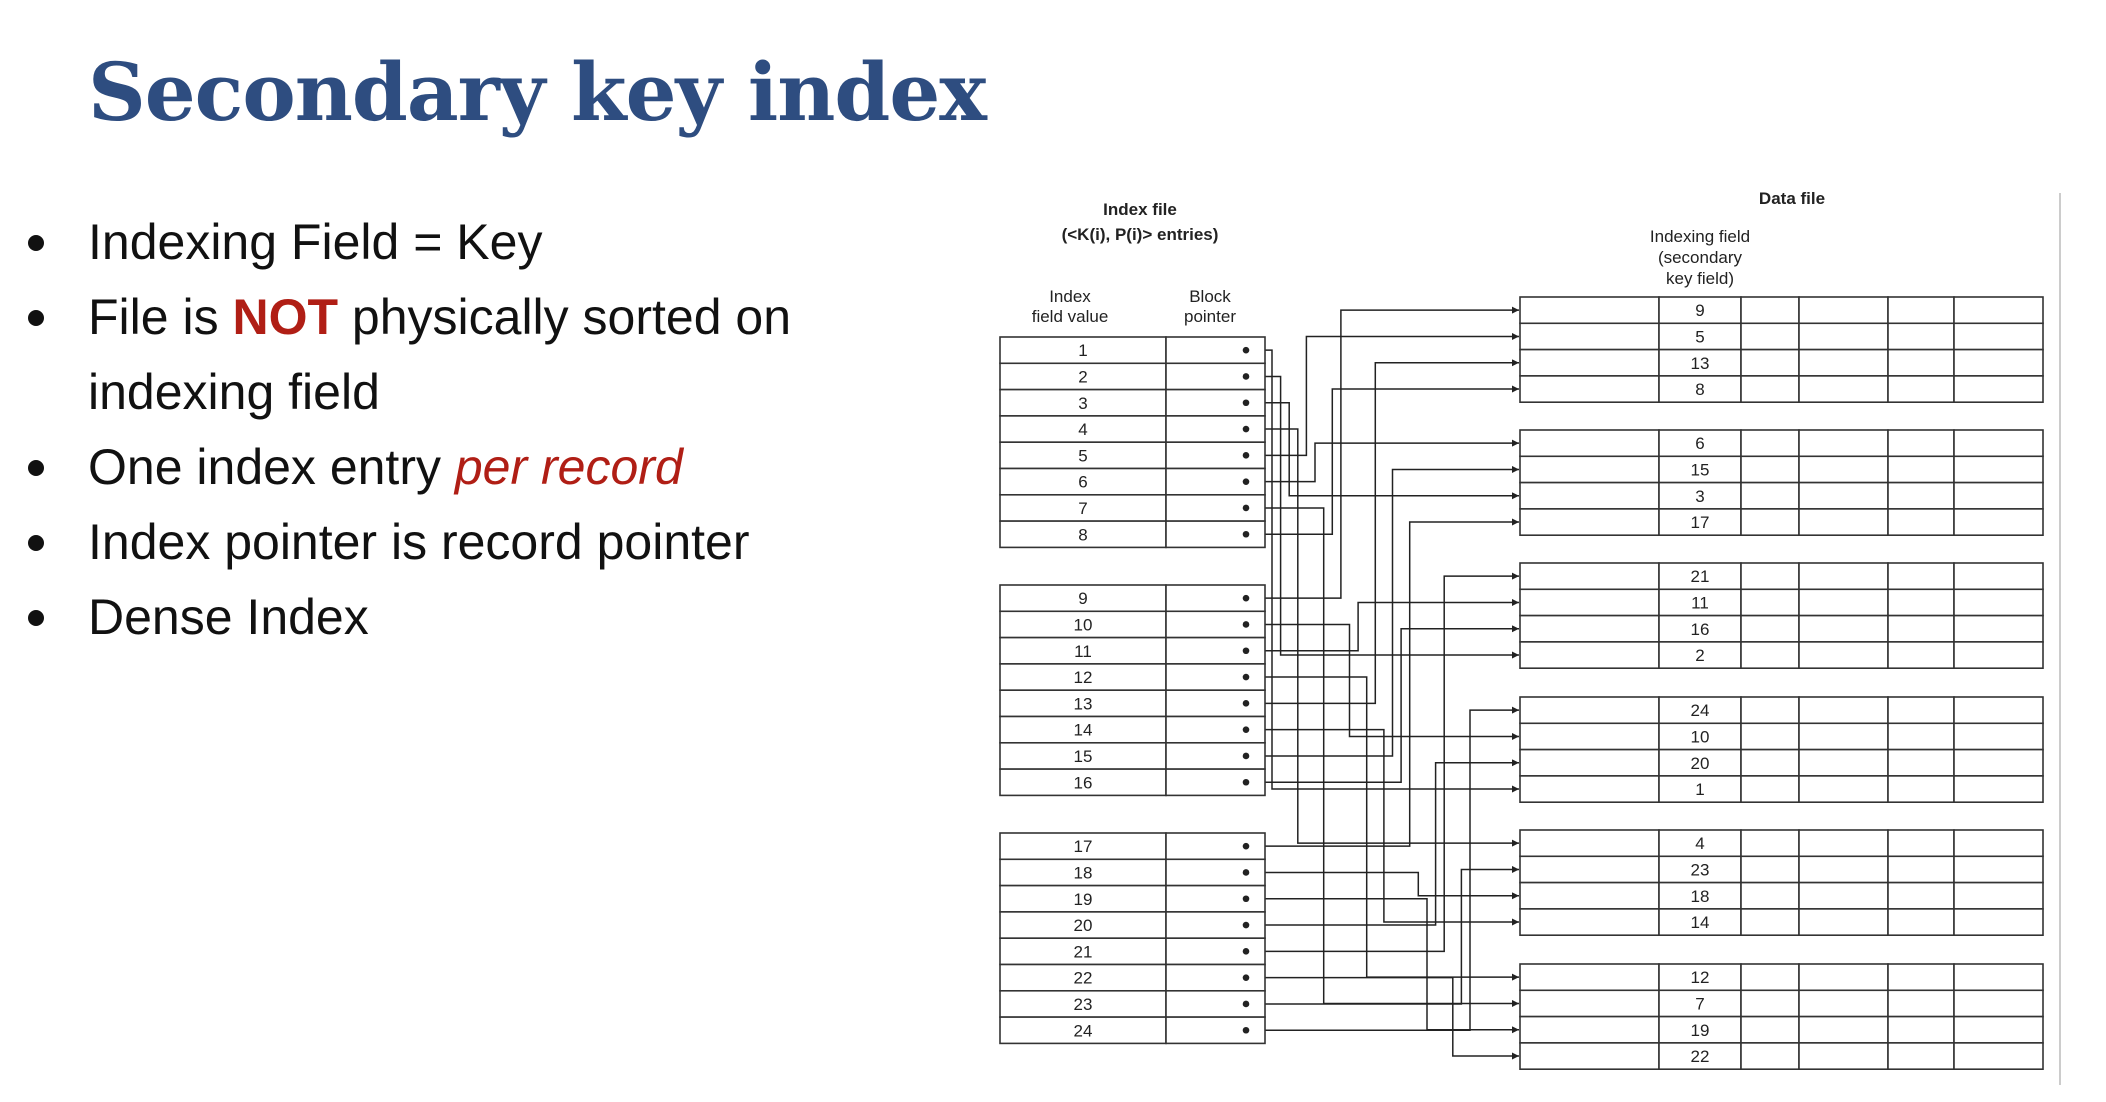 The height and width of the screenshot is (1102, 2106). What do you see at coordinates (1700, 602) in the screenshot?
I see `data-key-value: 11` at bounding box center [1700, 602].